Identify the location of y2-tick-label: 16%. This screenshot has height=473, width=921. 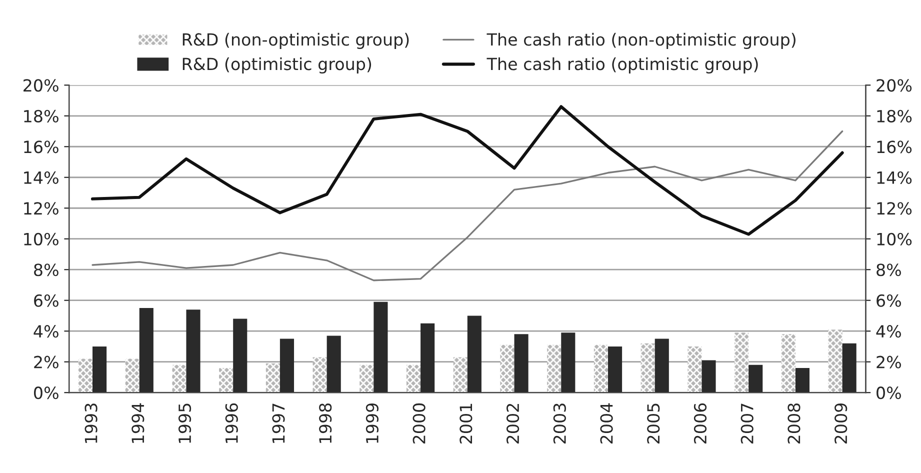
(894, 147).